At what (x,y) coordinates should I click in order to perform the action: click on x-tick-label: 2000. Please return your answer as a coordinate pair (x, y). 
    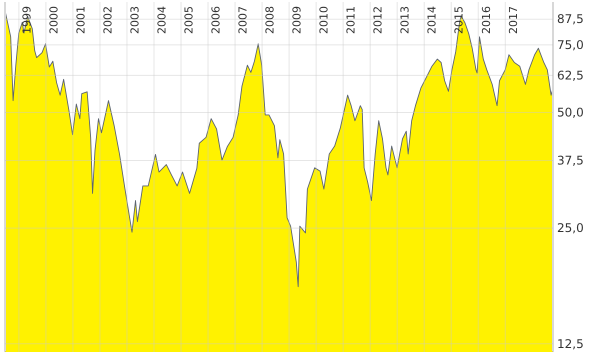
    Looking at the image, I should click on (53, 20).